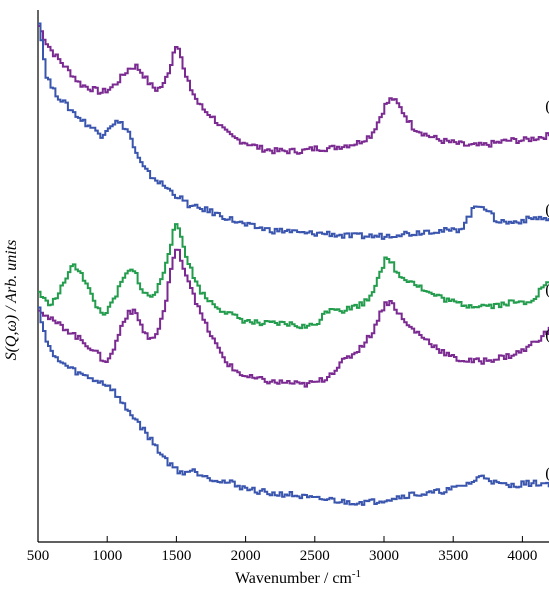 This screenshot has height=591, width=549. I want to click on x-tick-label-1500: 1500, so click(176, 556).